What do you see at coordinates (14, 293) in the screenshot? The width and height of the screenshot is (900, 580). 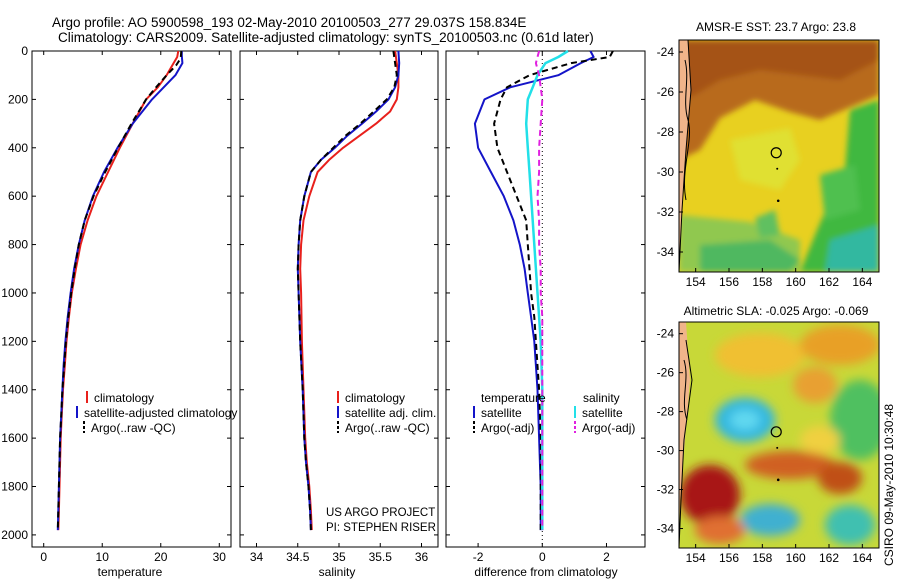 I see `y-tick-label: 1000` at bounding box center [14, 293].